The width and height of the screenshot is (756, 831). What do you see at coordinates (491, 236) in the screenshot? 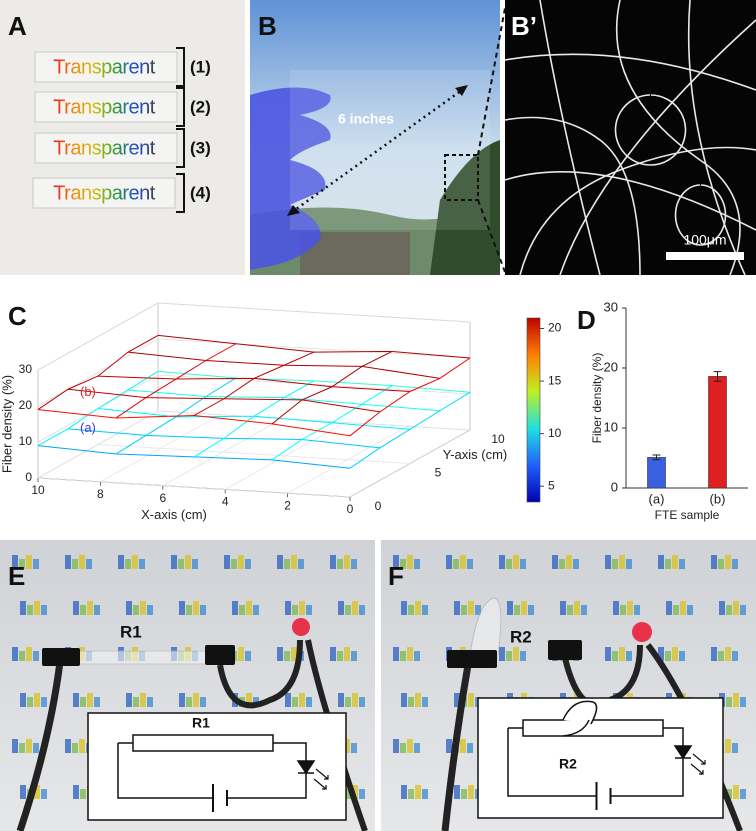
I see `zoom-line` at bounding box center [491, 236].